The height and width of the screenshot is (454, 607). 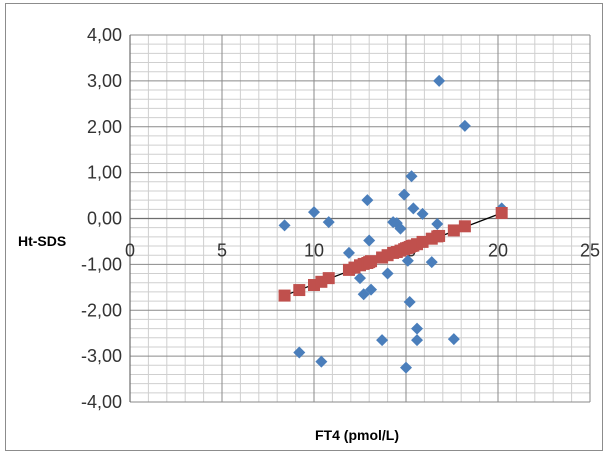 I want to click on y-tick-label: 2,00, so click(x=104, y=127).